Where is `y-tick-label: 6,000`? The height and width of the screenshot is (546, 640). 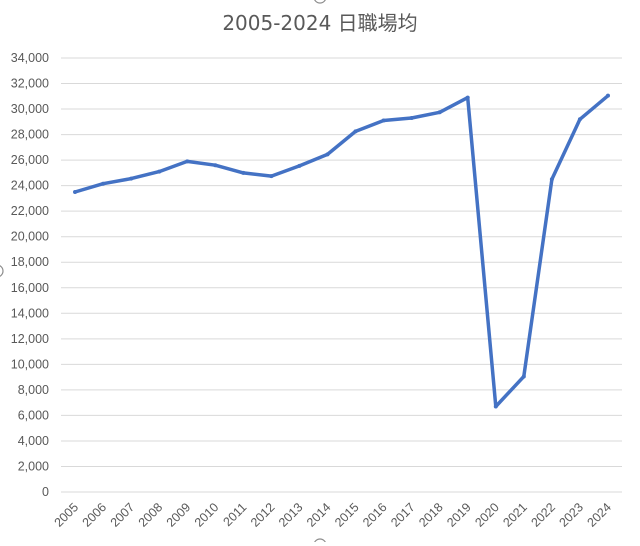
y-tick-label: 6,000 is located at coordinates (33, 415).